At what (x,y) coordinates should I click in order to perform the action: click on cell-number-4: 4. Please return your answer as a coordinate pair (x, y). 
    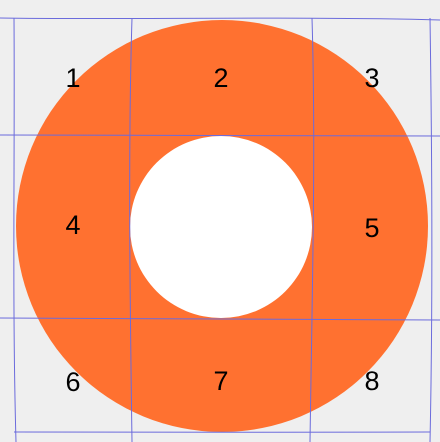
    Looking at the image, I should click on (72, 225).